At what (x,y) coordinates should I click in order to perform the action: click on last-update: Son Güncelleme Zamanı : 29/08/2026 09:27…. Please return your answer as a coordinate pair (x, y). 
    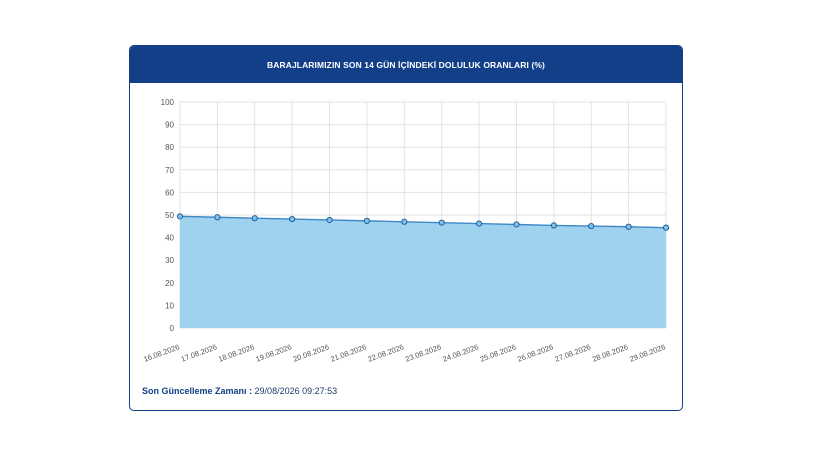
    Looking at the image, I should click on (239, 391).